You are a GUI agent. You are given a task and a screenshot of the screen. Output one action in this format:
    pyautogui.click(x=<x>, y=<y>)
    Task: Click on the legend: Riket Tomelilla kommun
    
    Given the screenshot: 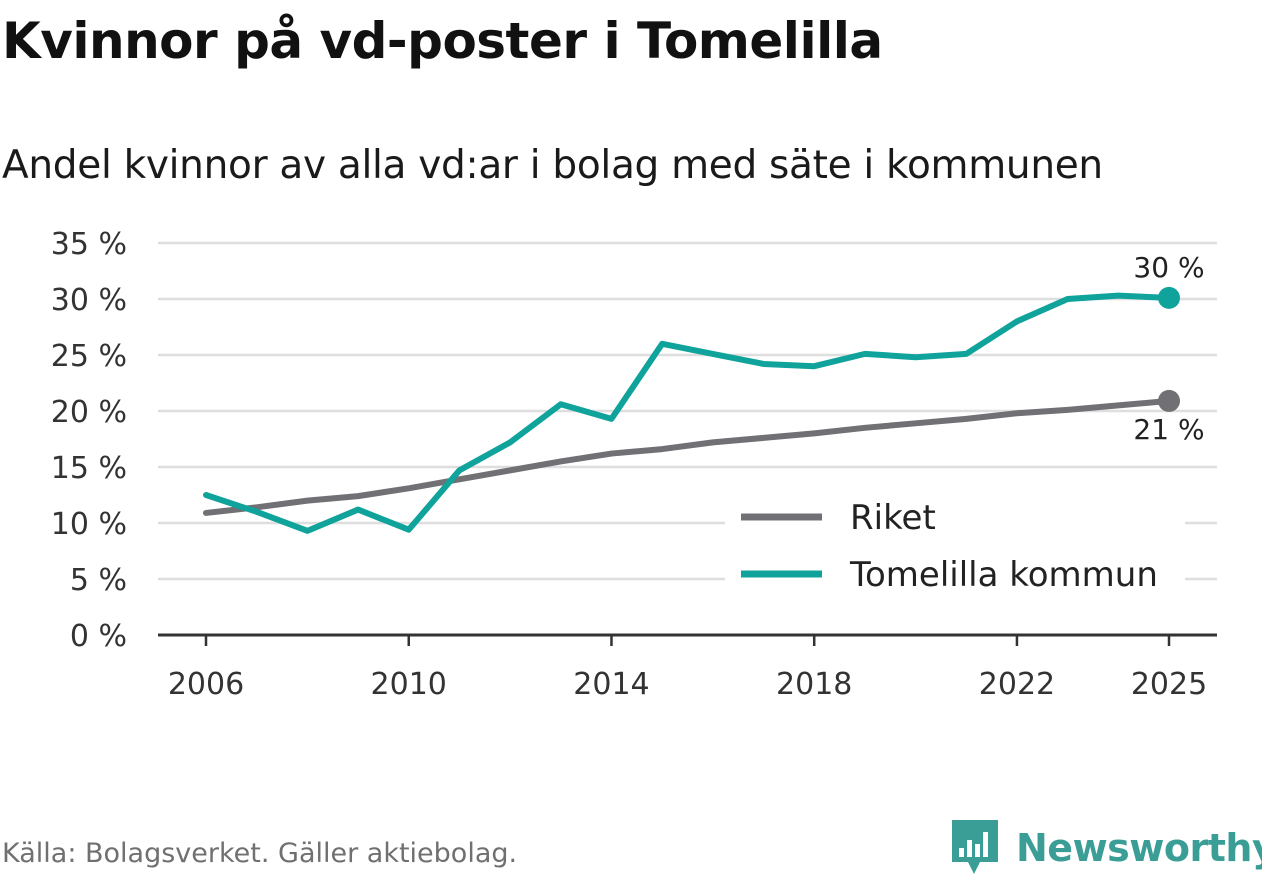 What is the action you would take?
    pyautogui.click(x=955, y=547)
    